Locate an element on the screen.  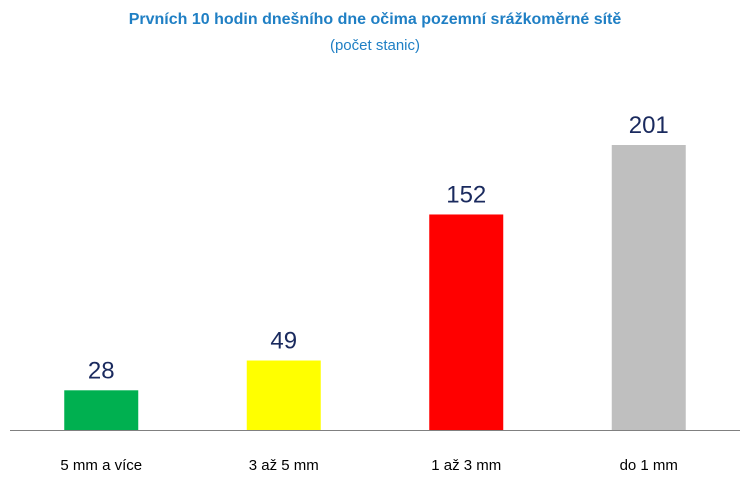
chart-subtitle: (počet stanic) is located at coordinates (375, 45).